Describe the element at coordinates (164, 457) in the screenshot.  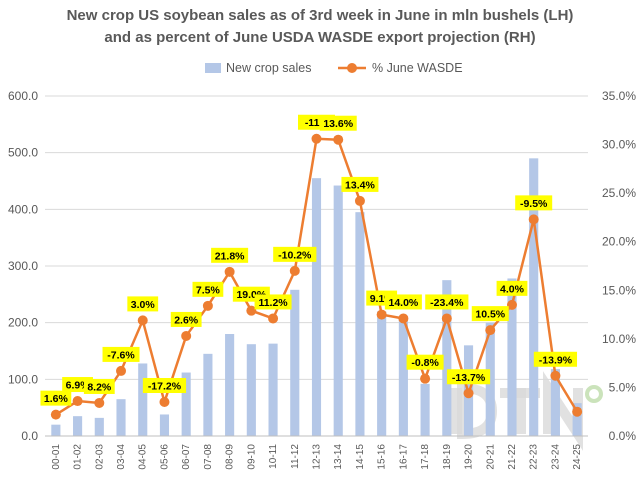
I see `x-tick-label: 05-06` at that location.